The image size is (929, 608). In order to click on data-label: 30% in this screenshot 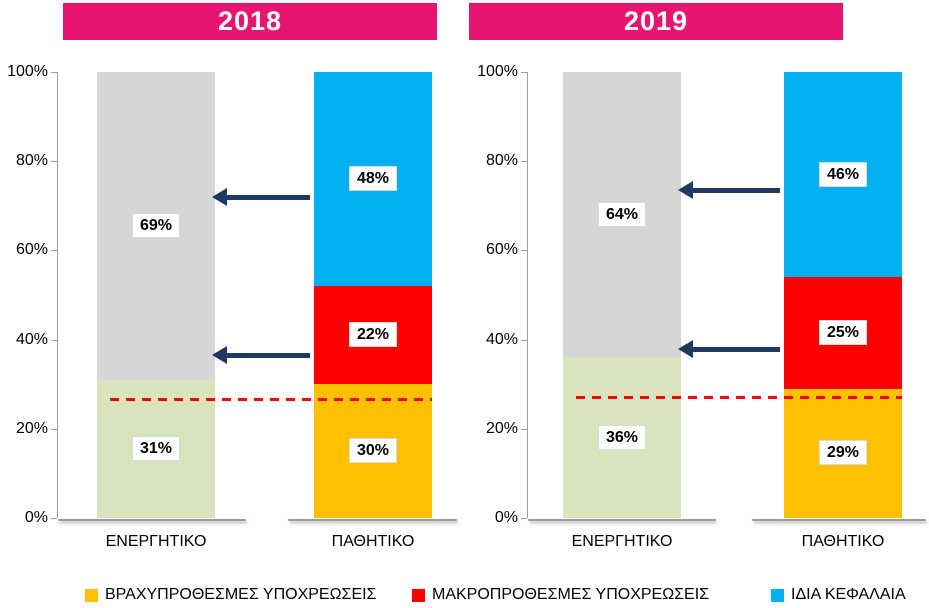, I will do `click(373, 451)`.